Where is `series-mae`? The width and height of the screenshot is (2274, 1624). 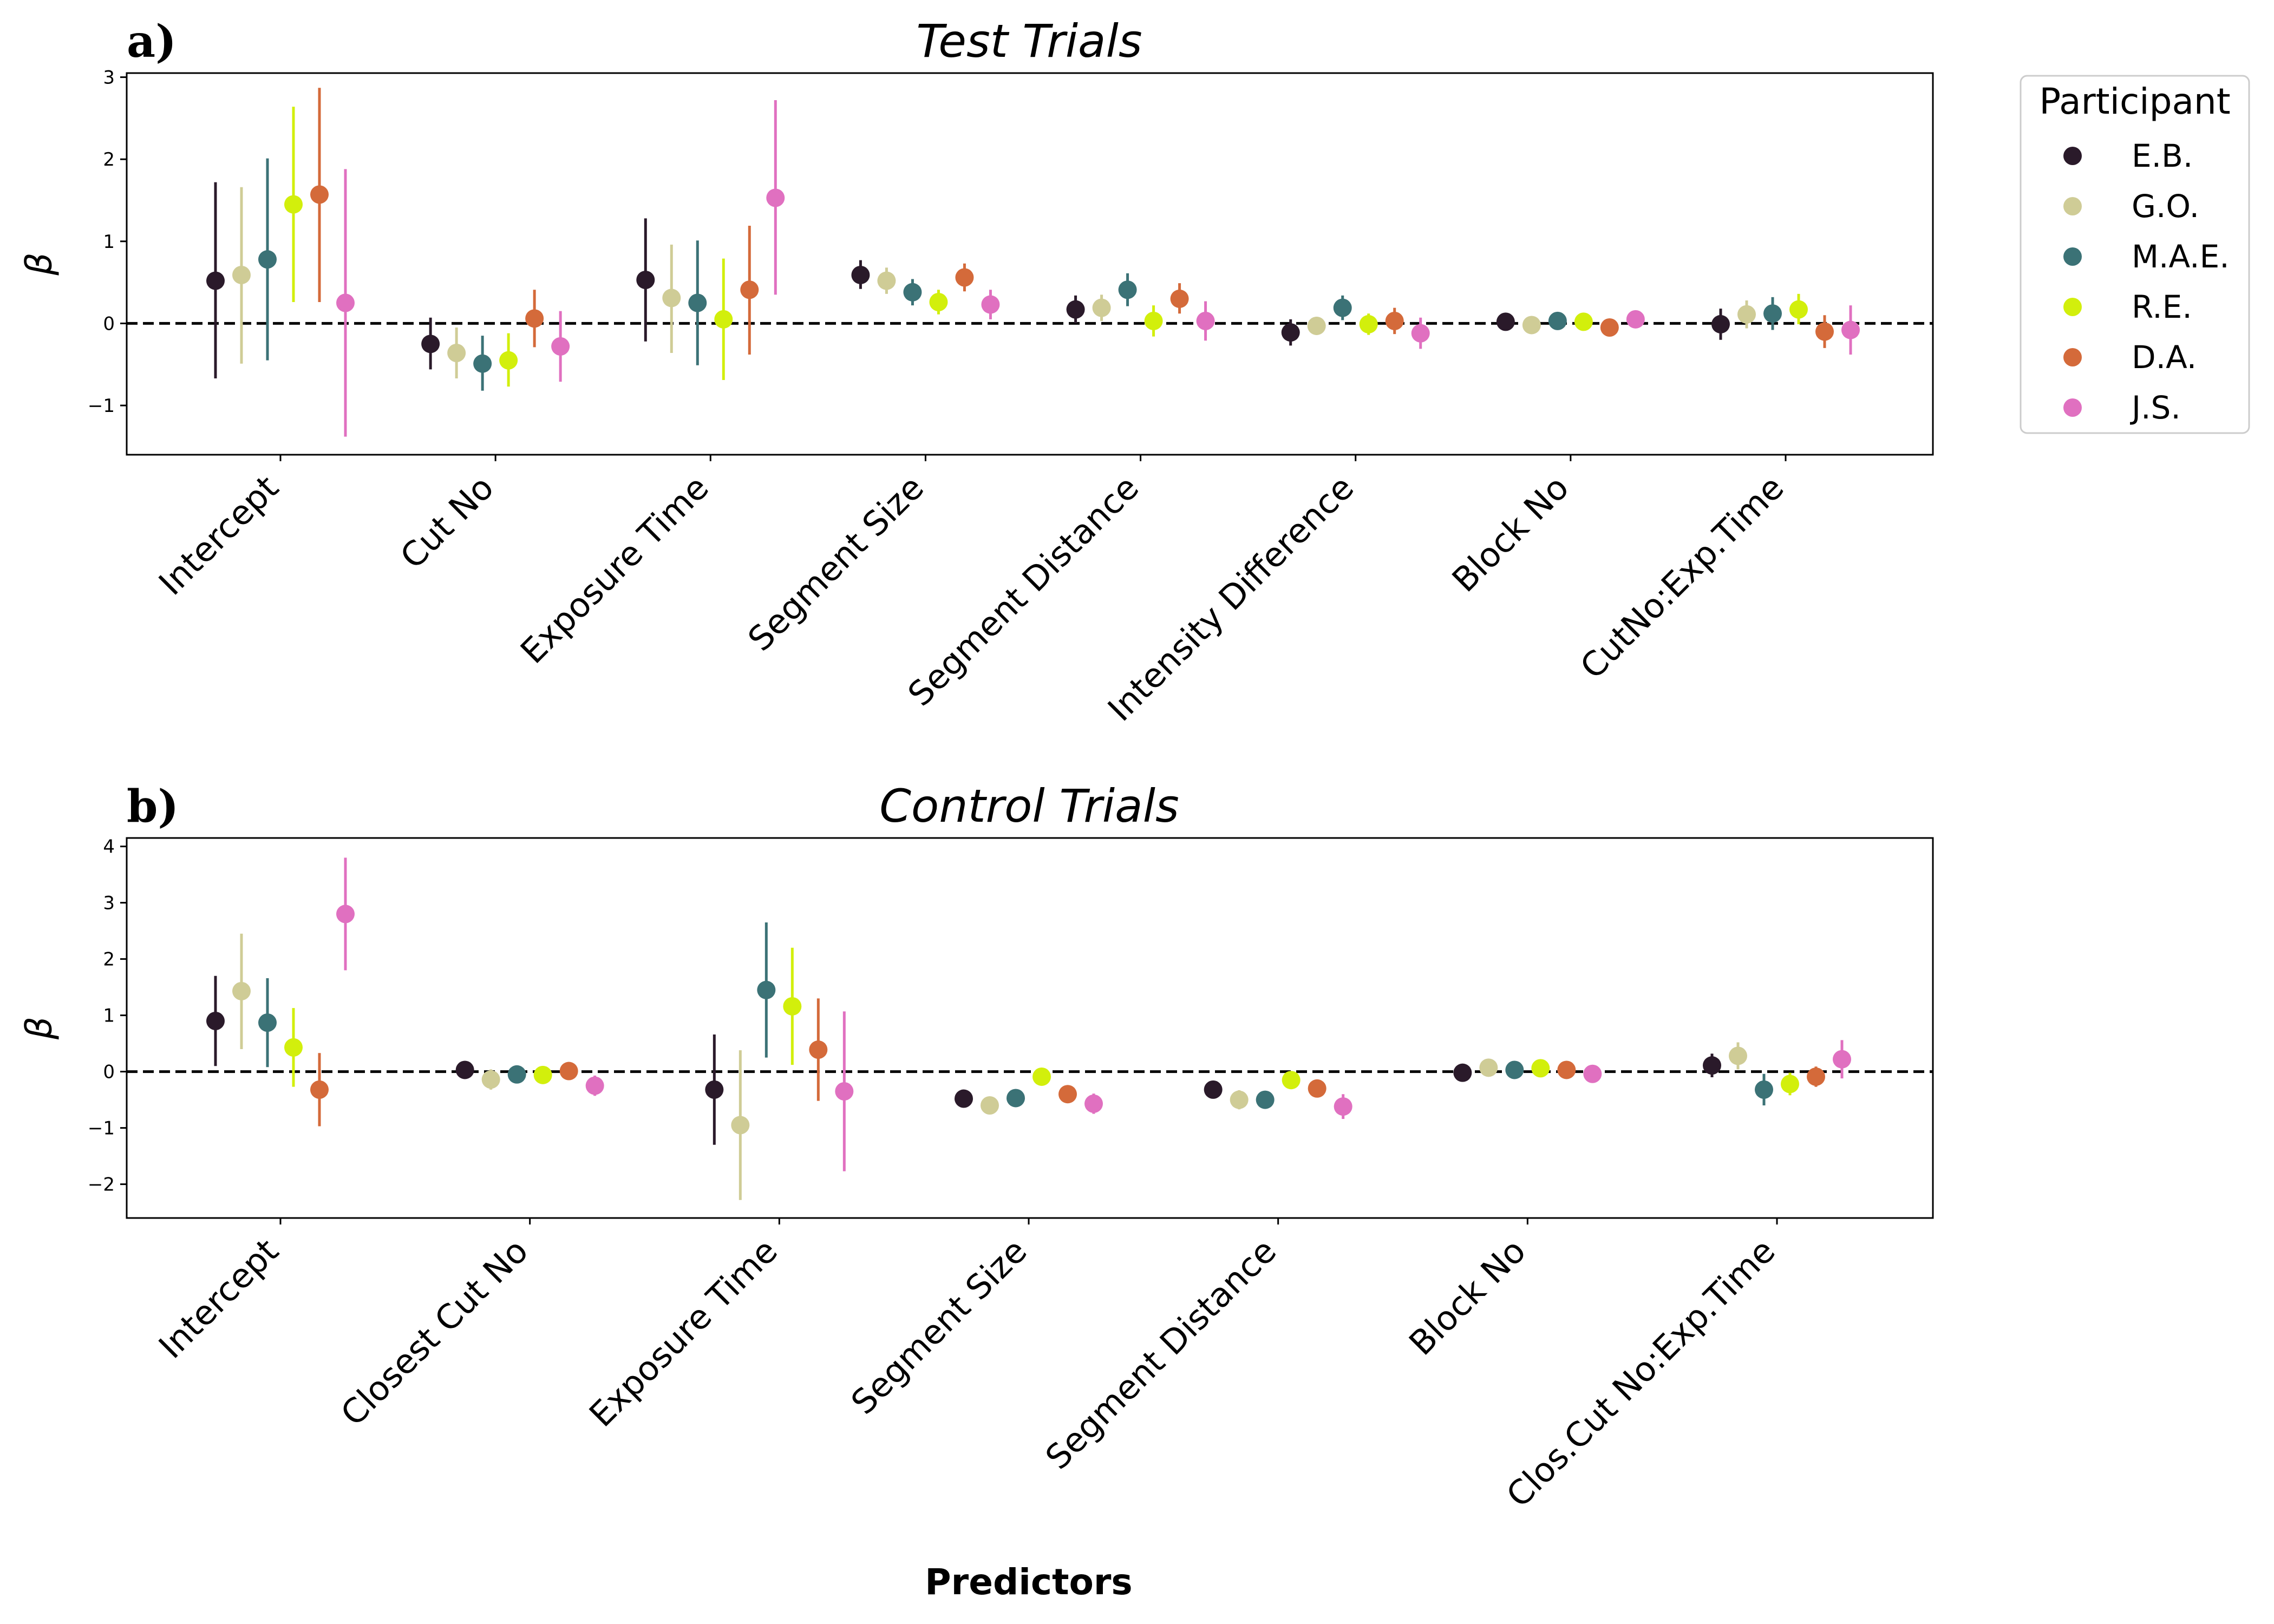 series-mae is located at coordinates (1020, 274).